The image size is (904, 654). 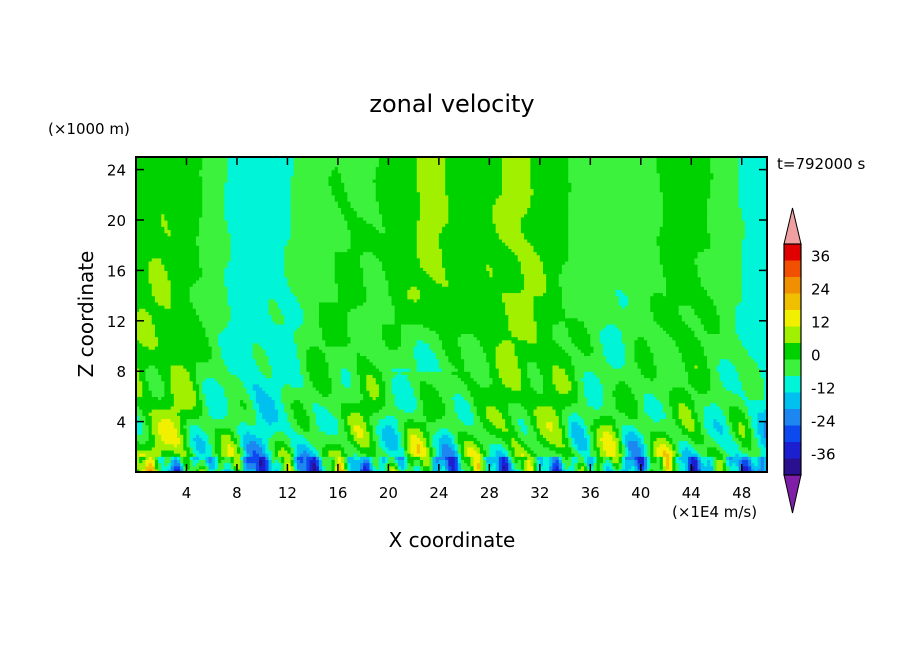 I want to click on x-axis-label: X coordinate, so click(x=452, y=540).